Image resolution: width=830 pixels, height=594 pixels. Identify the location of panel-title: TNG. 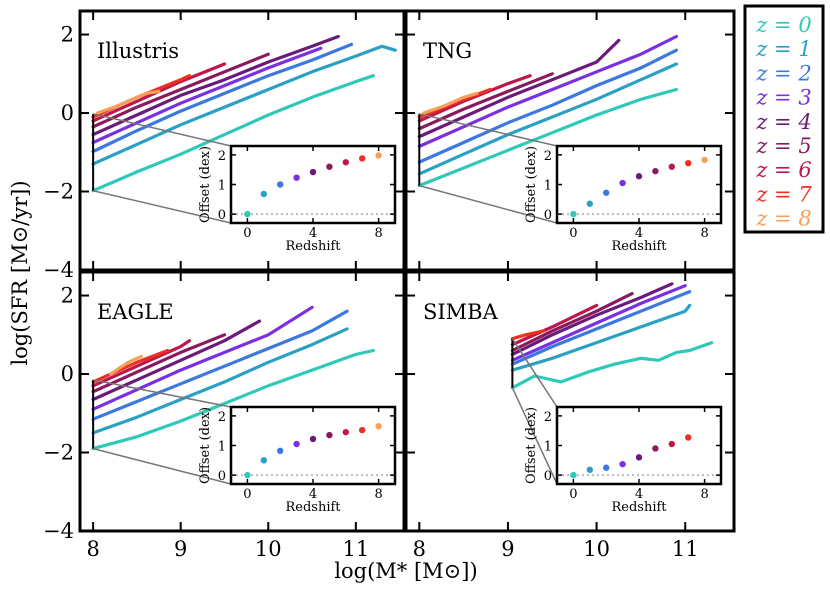
(447, 51).